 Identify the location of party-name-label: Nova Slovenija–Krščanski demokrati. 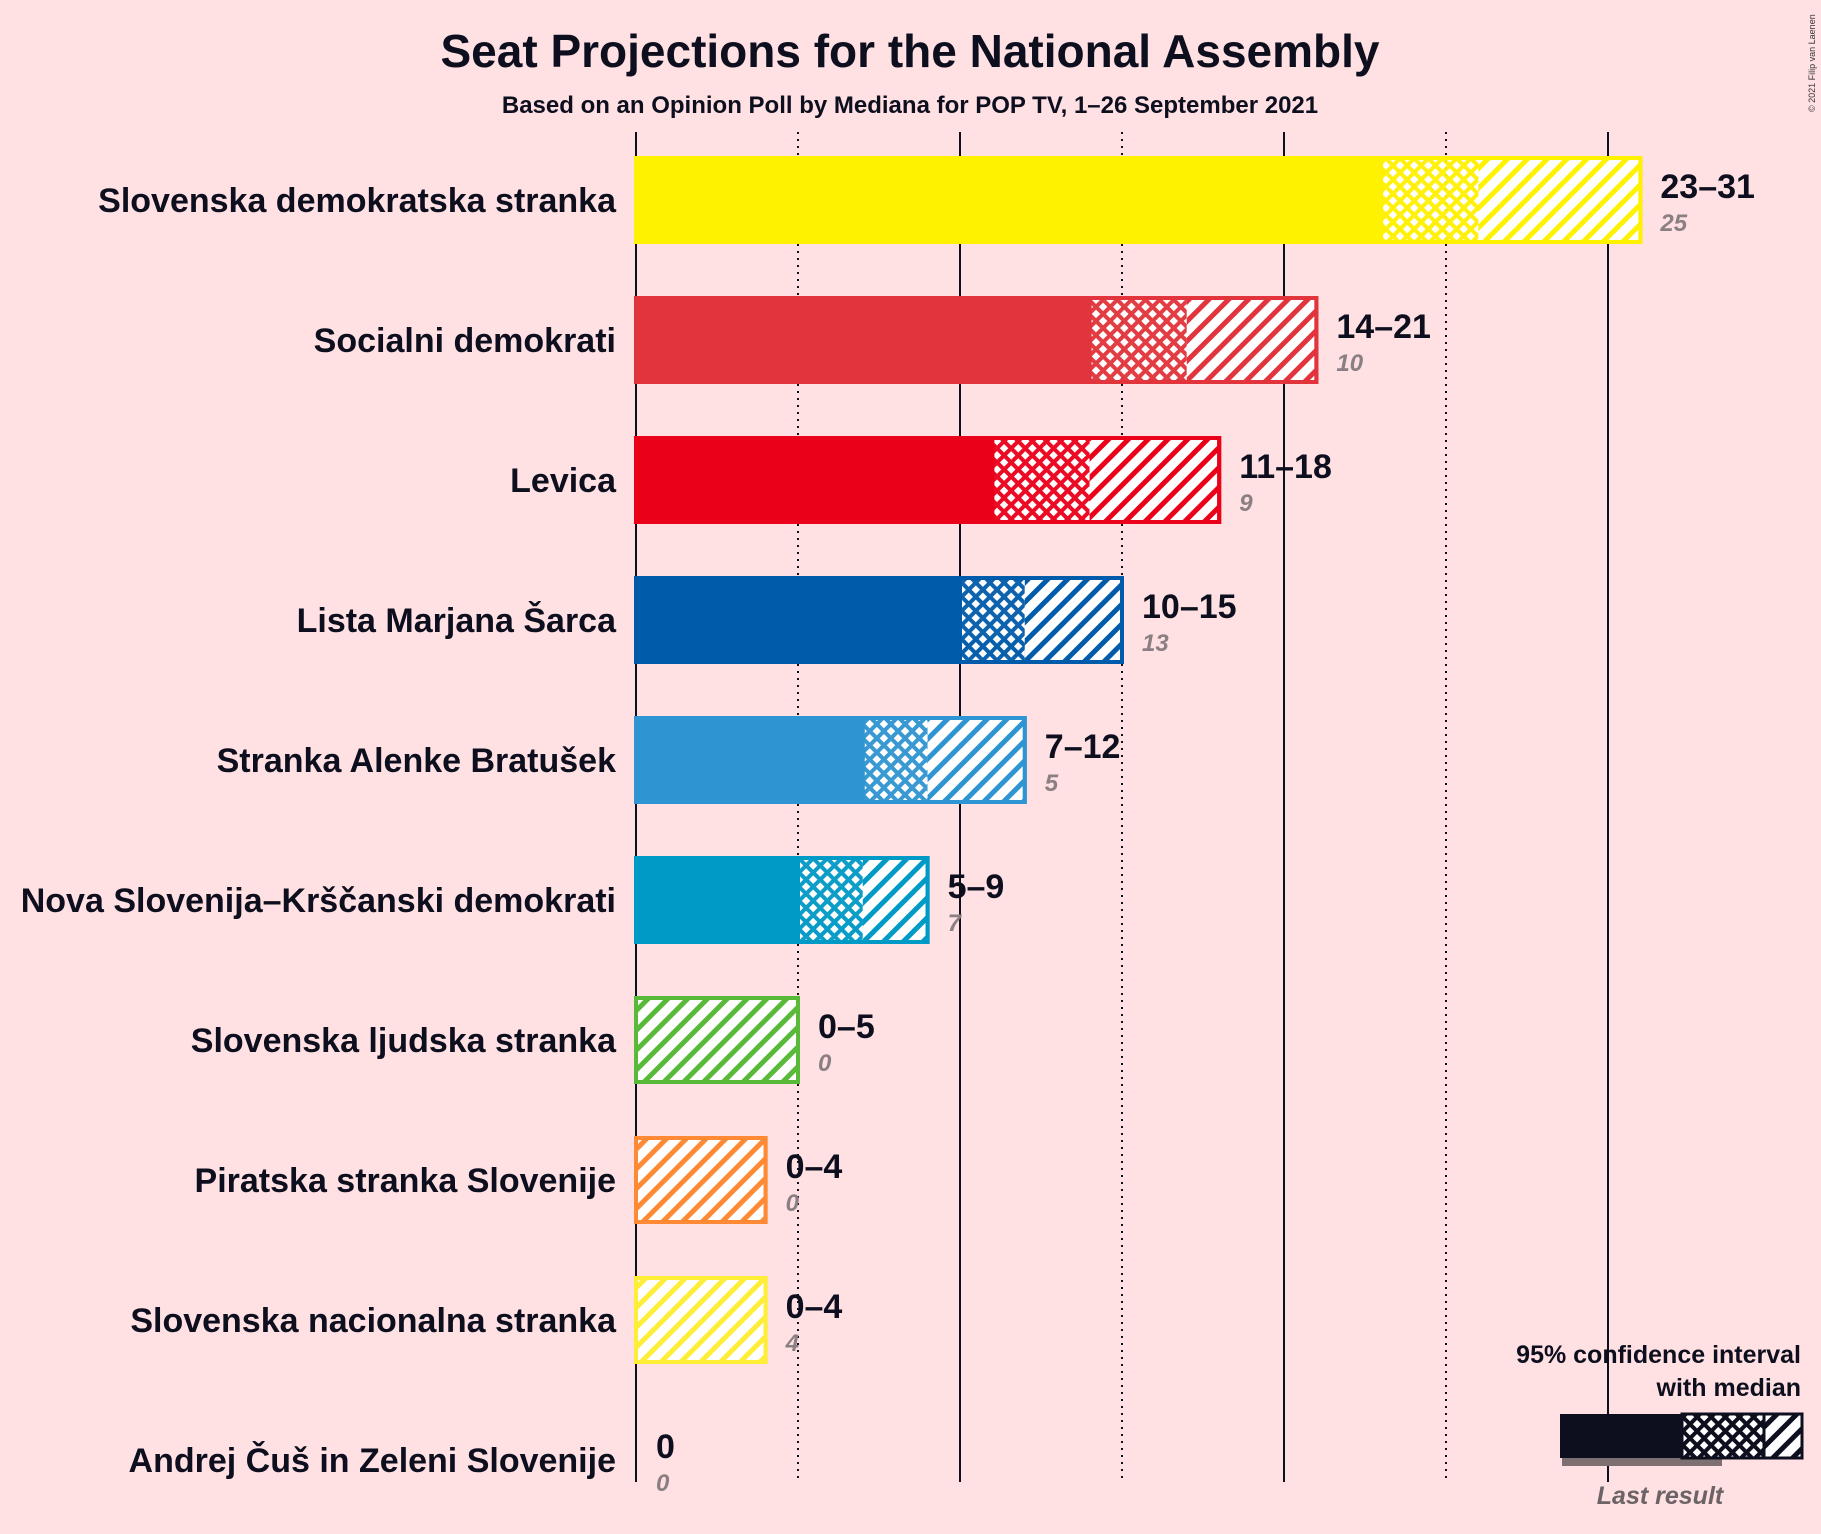
(318, 901).